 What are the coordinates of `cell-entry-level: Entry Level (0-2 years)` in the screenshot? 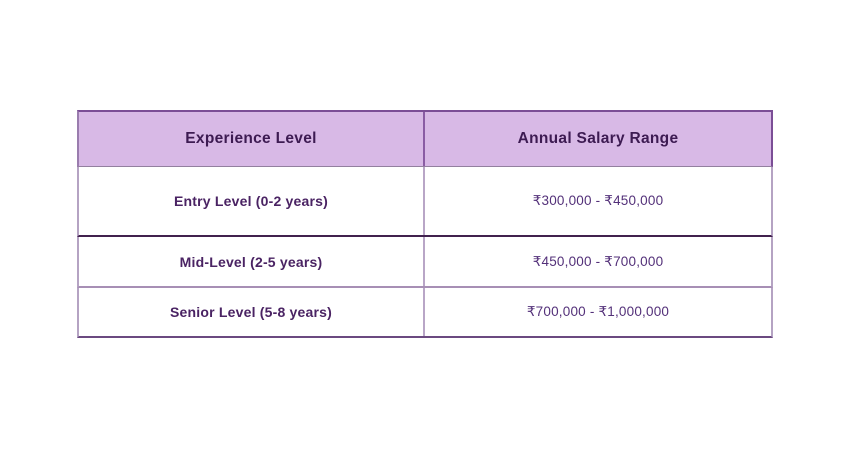 It's located at (252, 201).